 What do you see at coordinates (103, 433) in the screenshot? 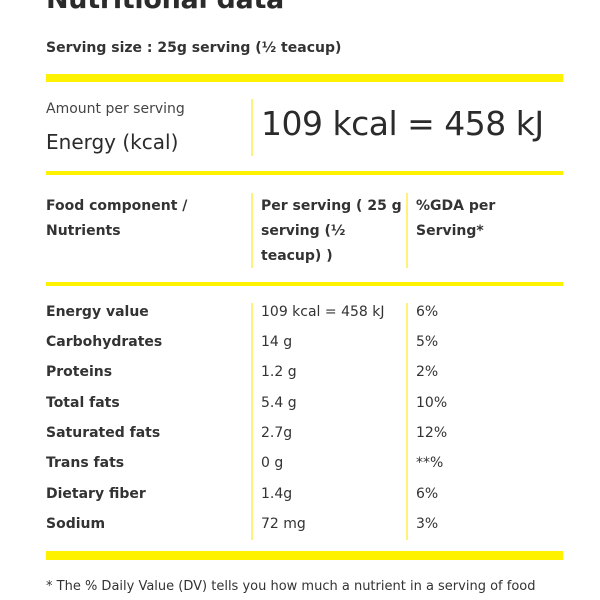
I see `nutrient-name: Saturated fats` at bounding box center [103, 433].